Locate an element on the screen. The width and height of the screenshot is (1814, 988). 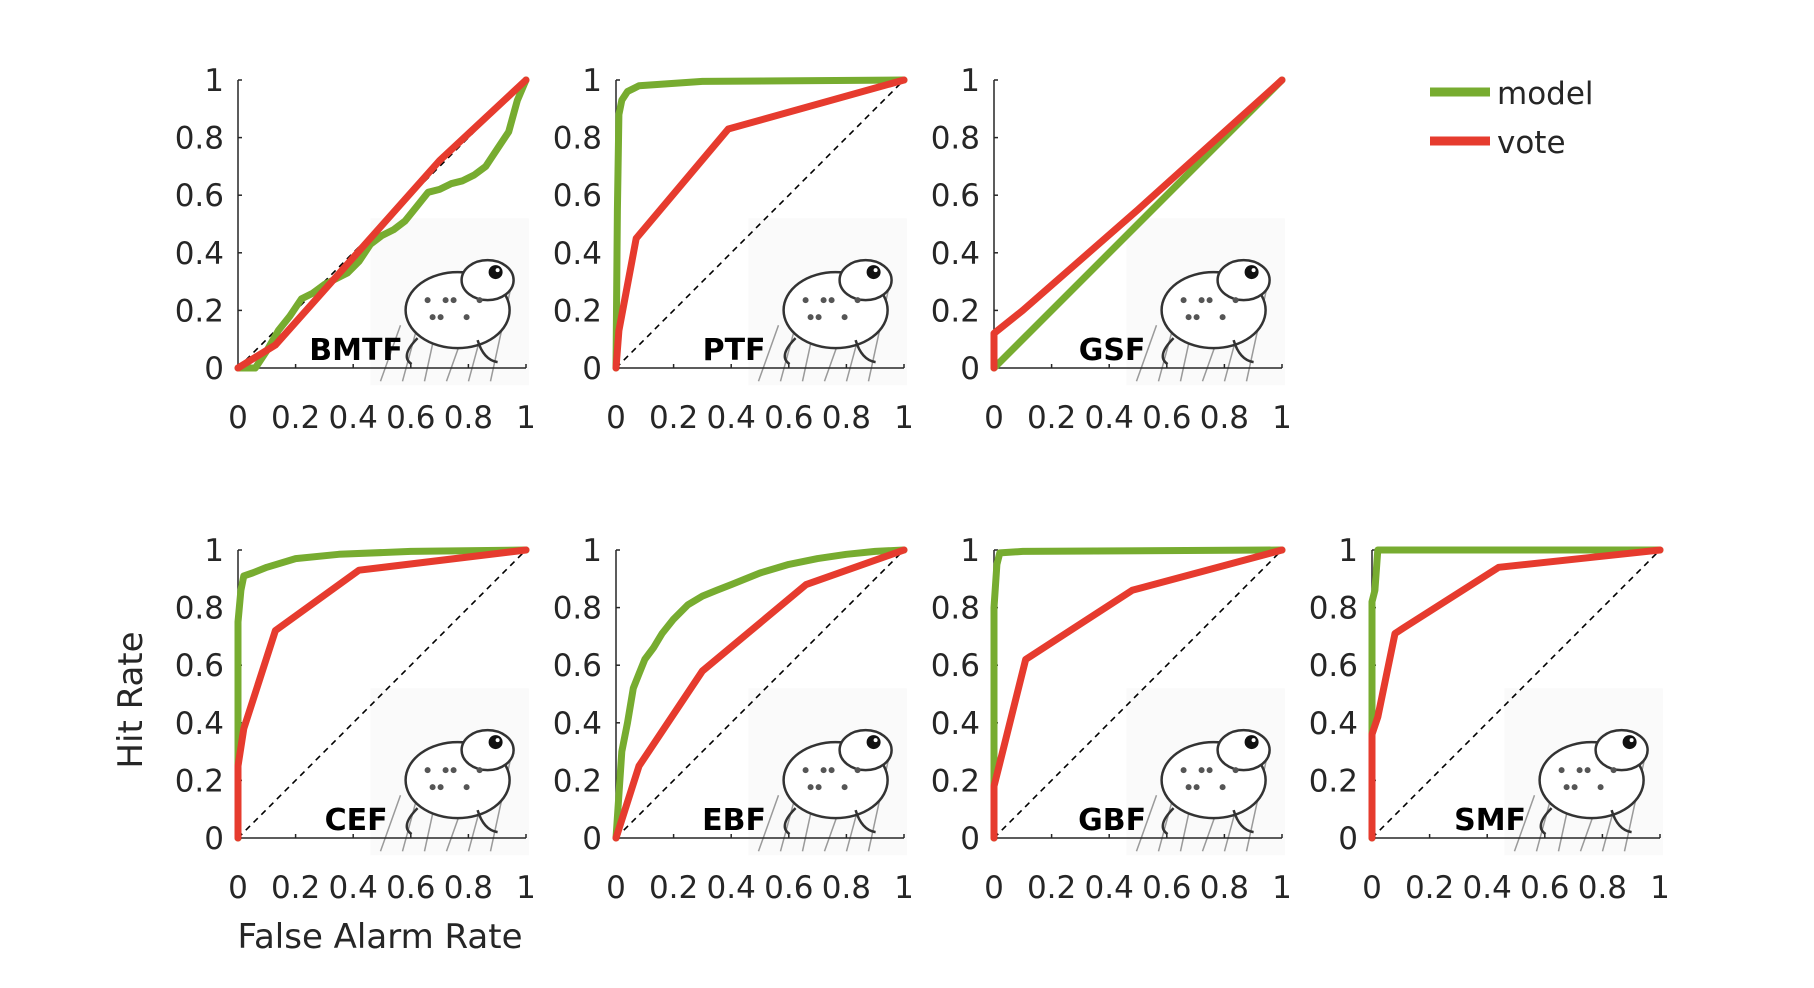
x-axis-label: False Alarm Rate is located at coordinates (380, 937).